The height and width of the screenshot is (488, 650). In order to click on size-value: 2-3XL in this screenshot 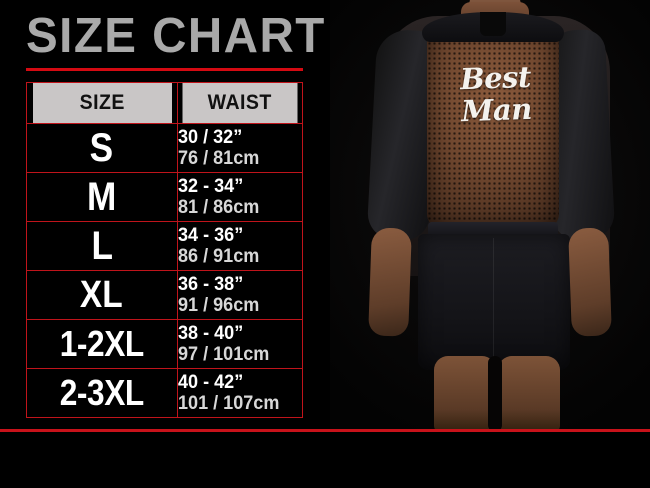, I will do `click(102, 393)`.